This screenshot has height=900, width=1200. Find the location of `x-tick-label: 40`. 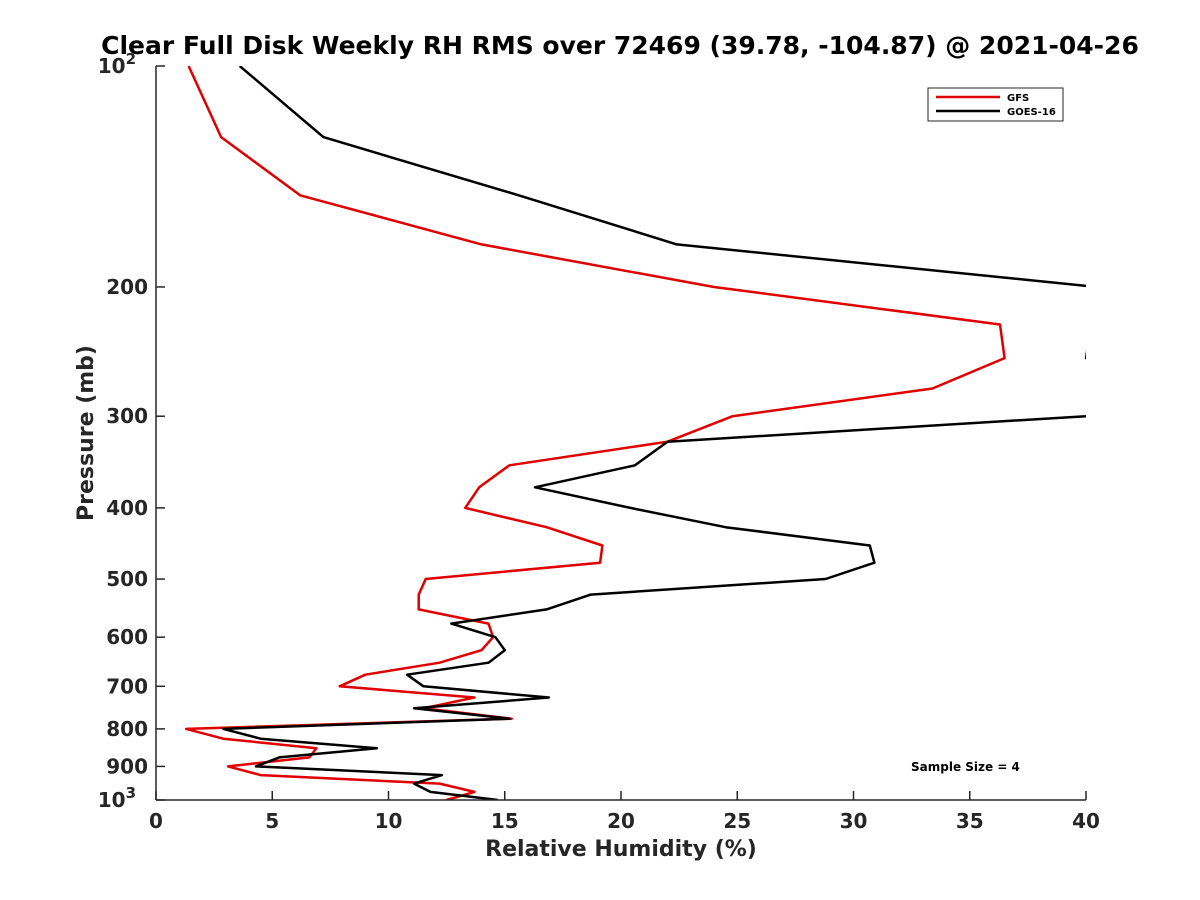

x-tick-label: 40 is located at coordinates (1086, 821).